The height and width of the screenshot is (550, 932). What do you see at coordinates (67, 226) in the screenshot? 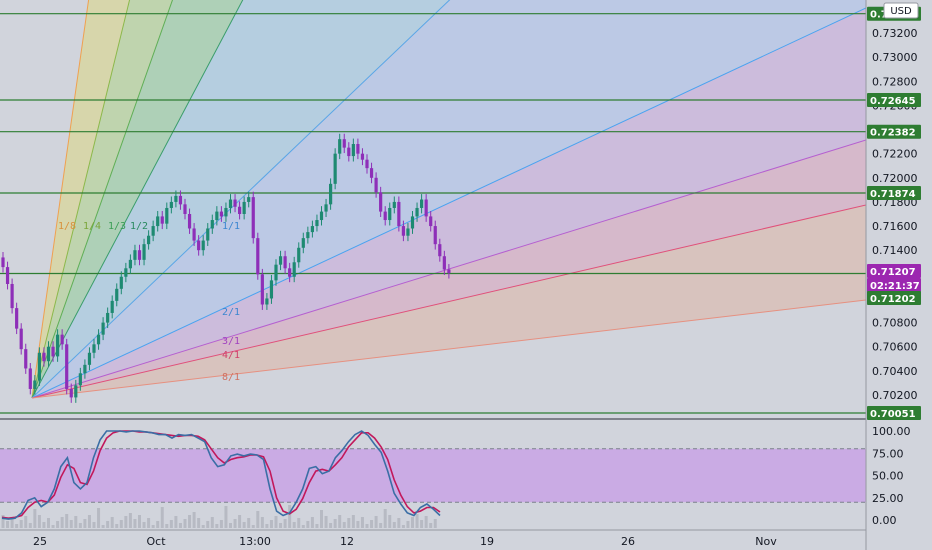
I see `gann-fan-label: 1/8` at bounding box center [67, 226].